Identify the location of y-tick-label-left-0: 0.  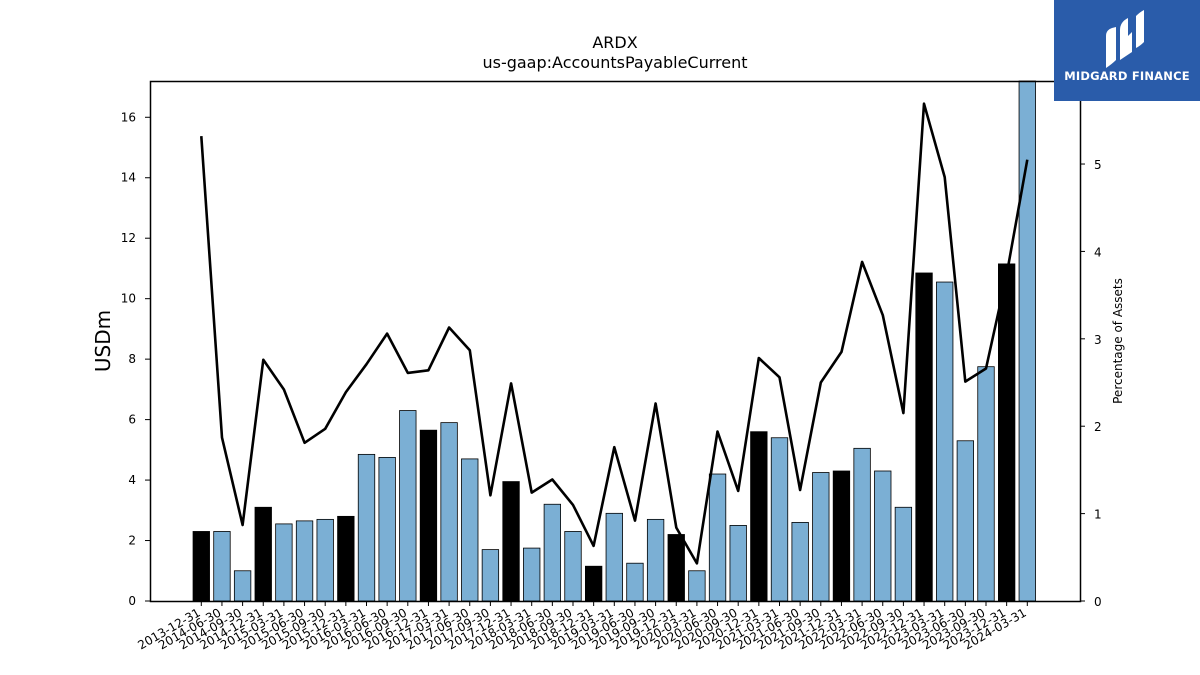
(132, 601).